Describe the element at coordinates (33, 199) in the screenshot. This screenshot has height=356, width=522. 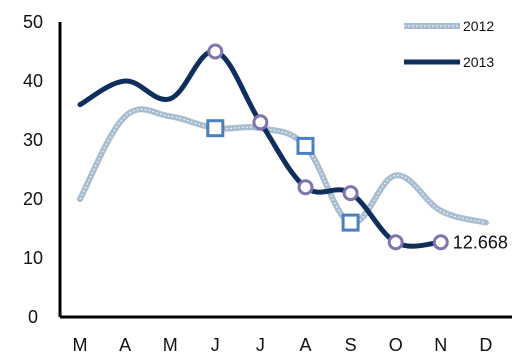
I see `y-tick-label: 20` at that location.